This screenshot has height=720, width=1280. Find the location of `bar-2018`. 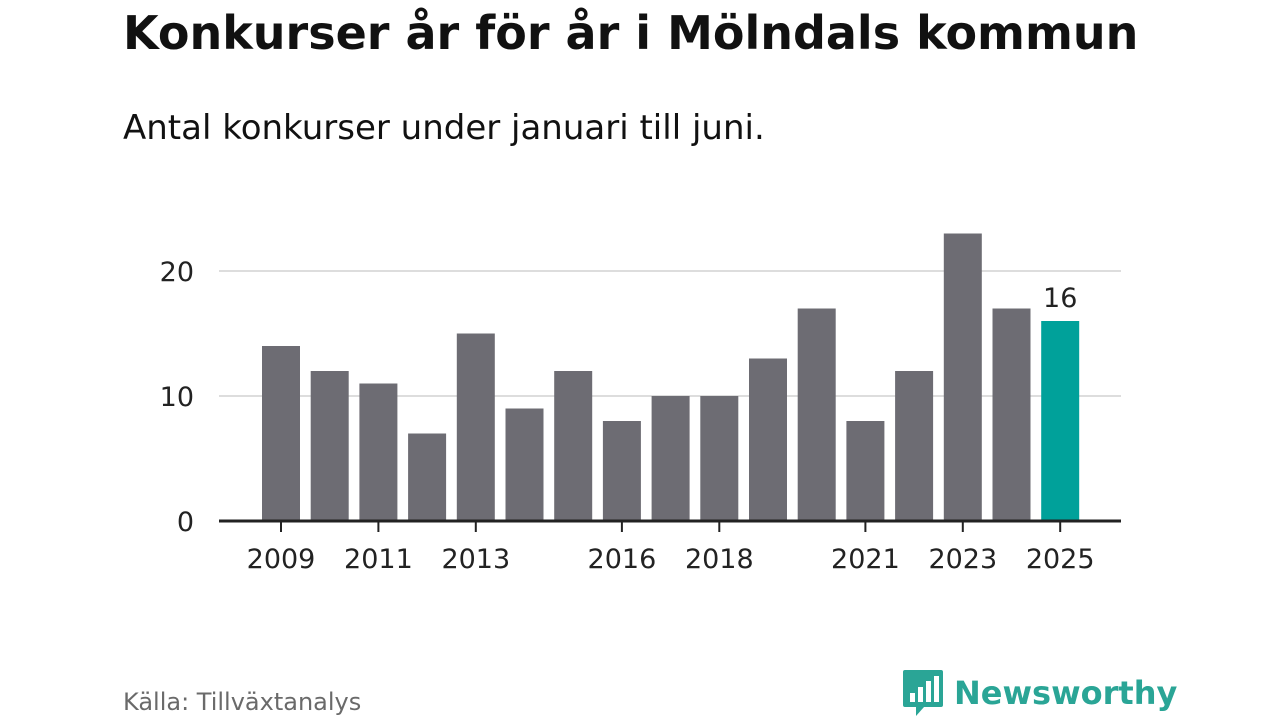

bar-2018 is located at coordinates (719, 458).